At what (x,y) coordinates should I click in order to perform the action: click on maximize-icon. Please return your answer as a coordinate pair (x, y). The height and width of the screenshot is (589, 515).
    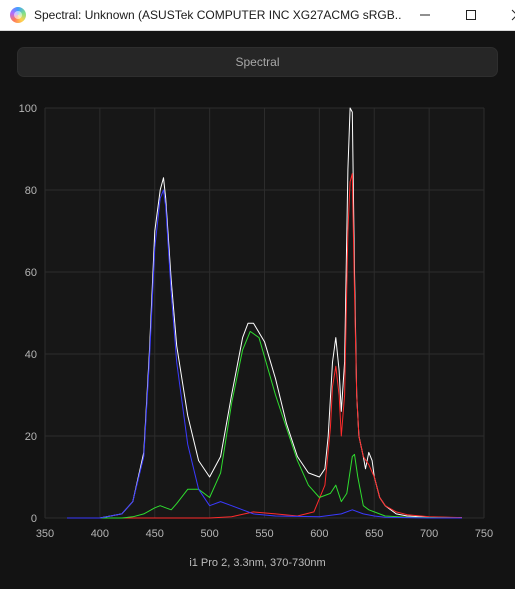
    Looking at the image, I should click on (471, 15).